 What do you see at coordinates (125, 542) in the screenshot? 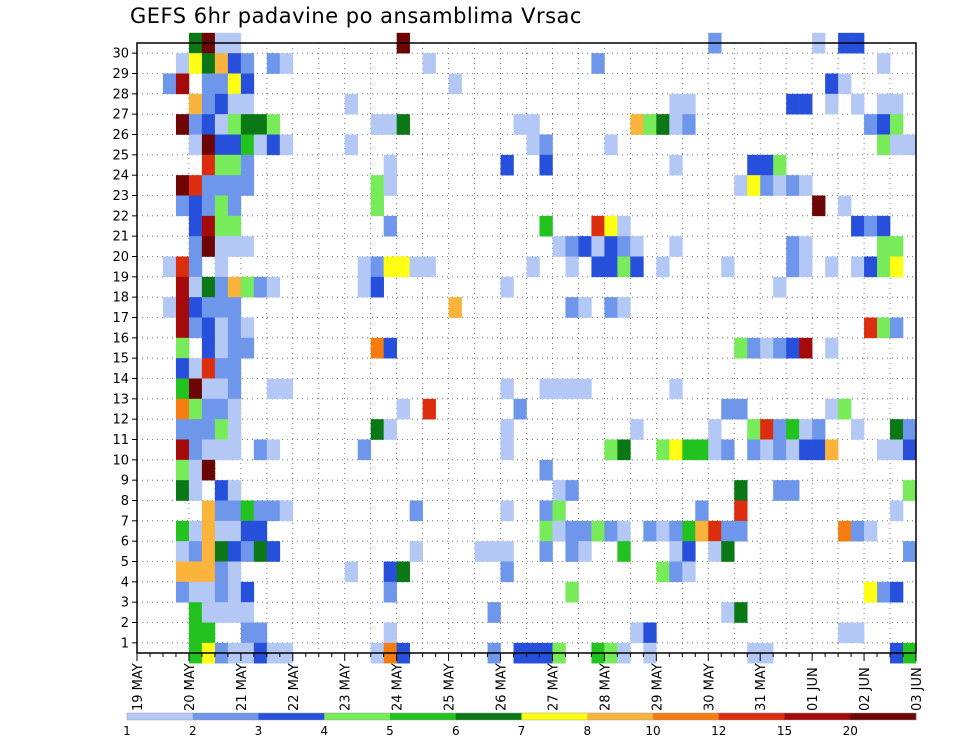
I see `y-tick-label: 6` at bounding box center [125, 542].